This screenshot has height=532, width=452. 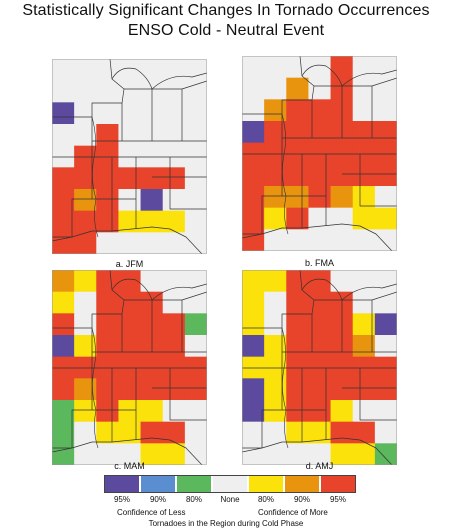 I want to click on panel-label-fma: b. FMA, so click(x=319, y=263).